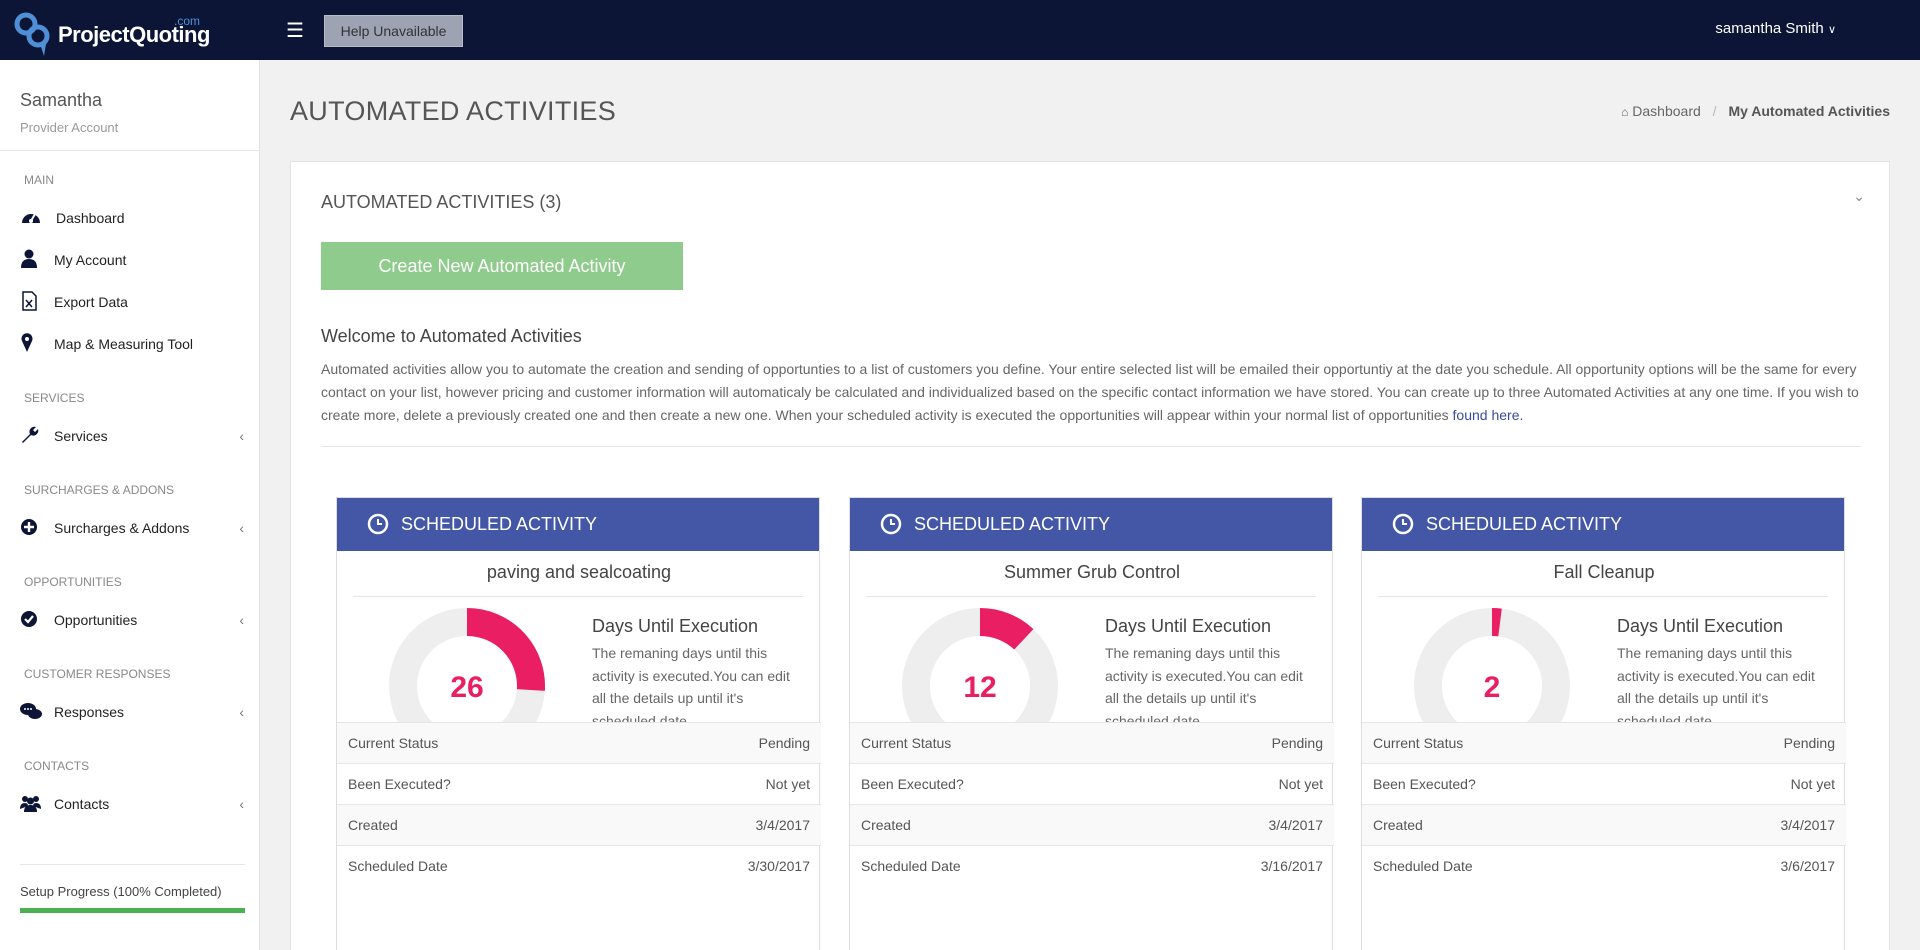  I want to click on sidebar-item-export-data: Export Data, so click(132, 302).